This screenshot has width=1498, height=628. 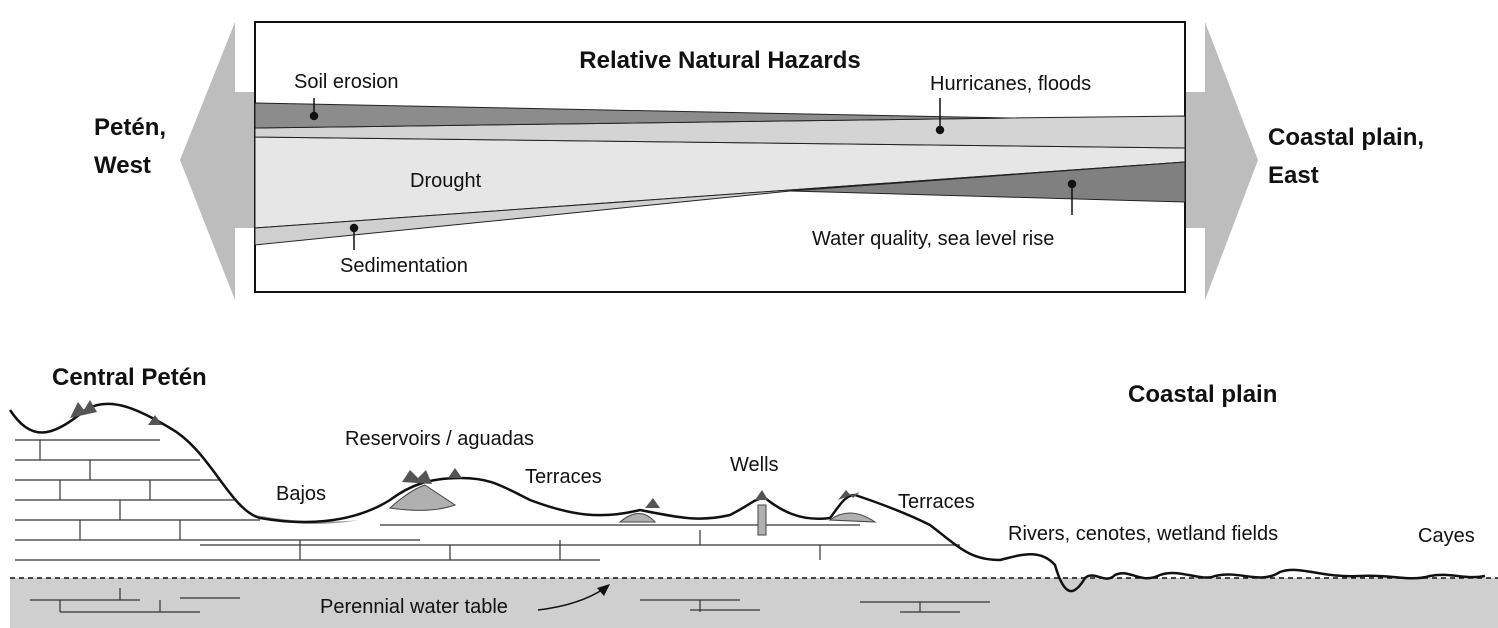 I want to click on west-label: West, so click(x=122, y=165).